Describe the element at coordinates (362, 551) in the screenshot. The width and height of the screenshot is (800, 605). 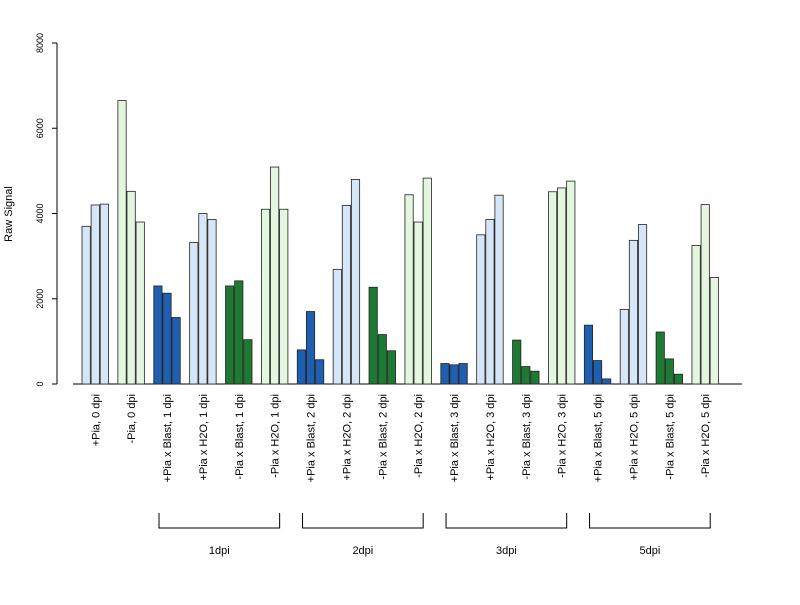
I see `group-label: 2dpi` at that location.